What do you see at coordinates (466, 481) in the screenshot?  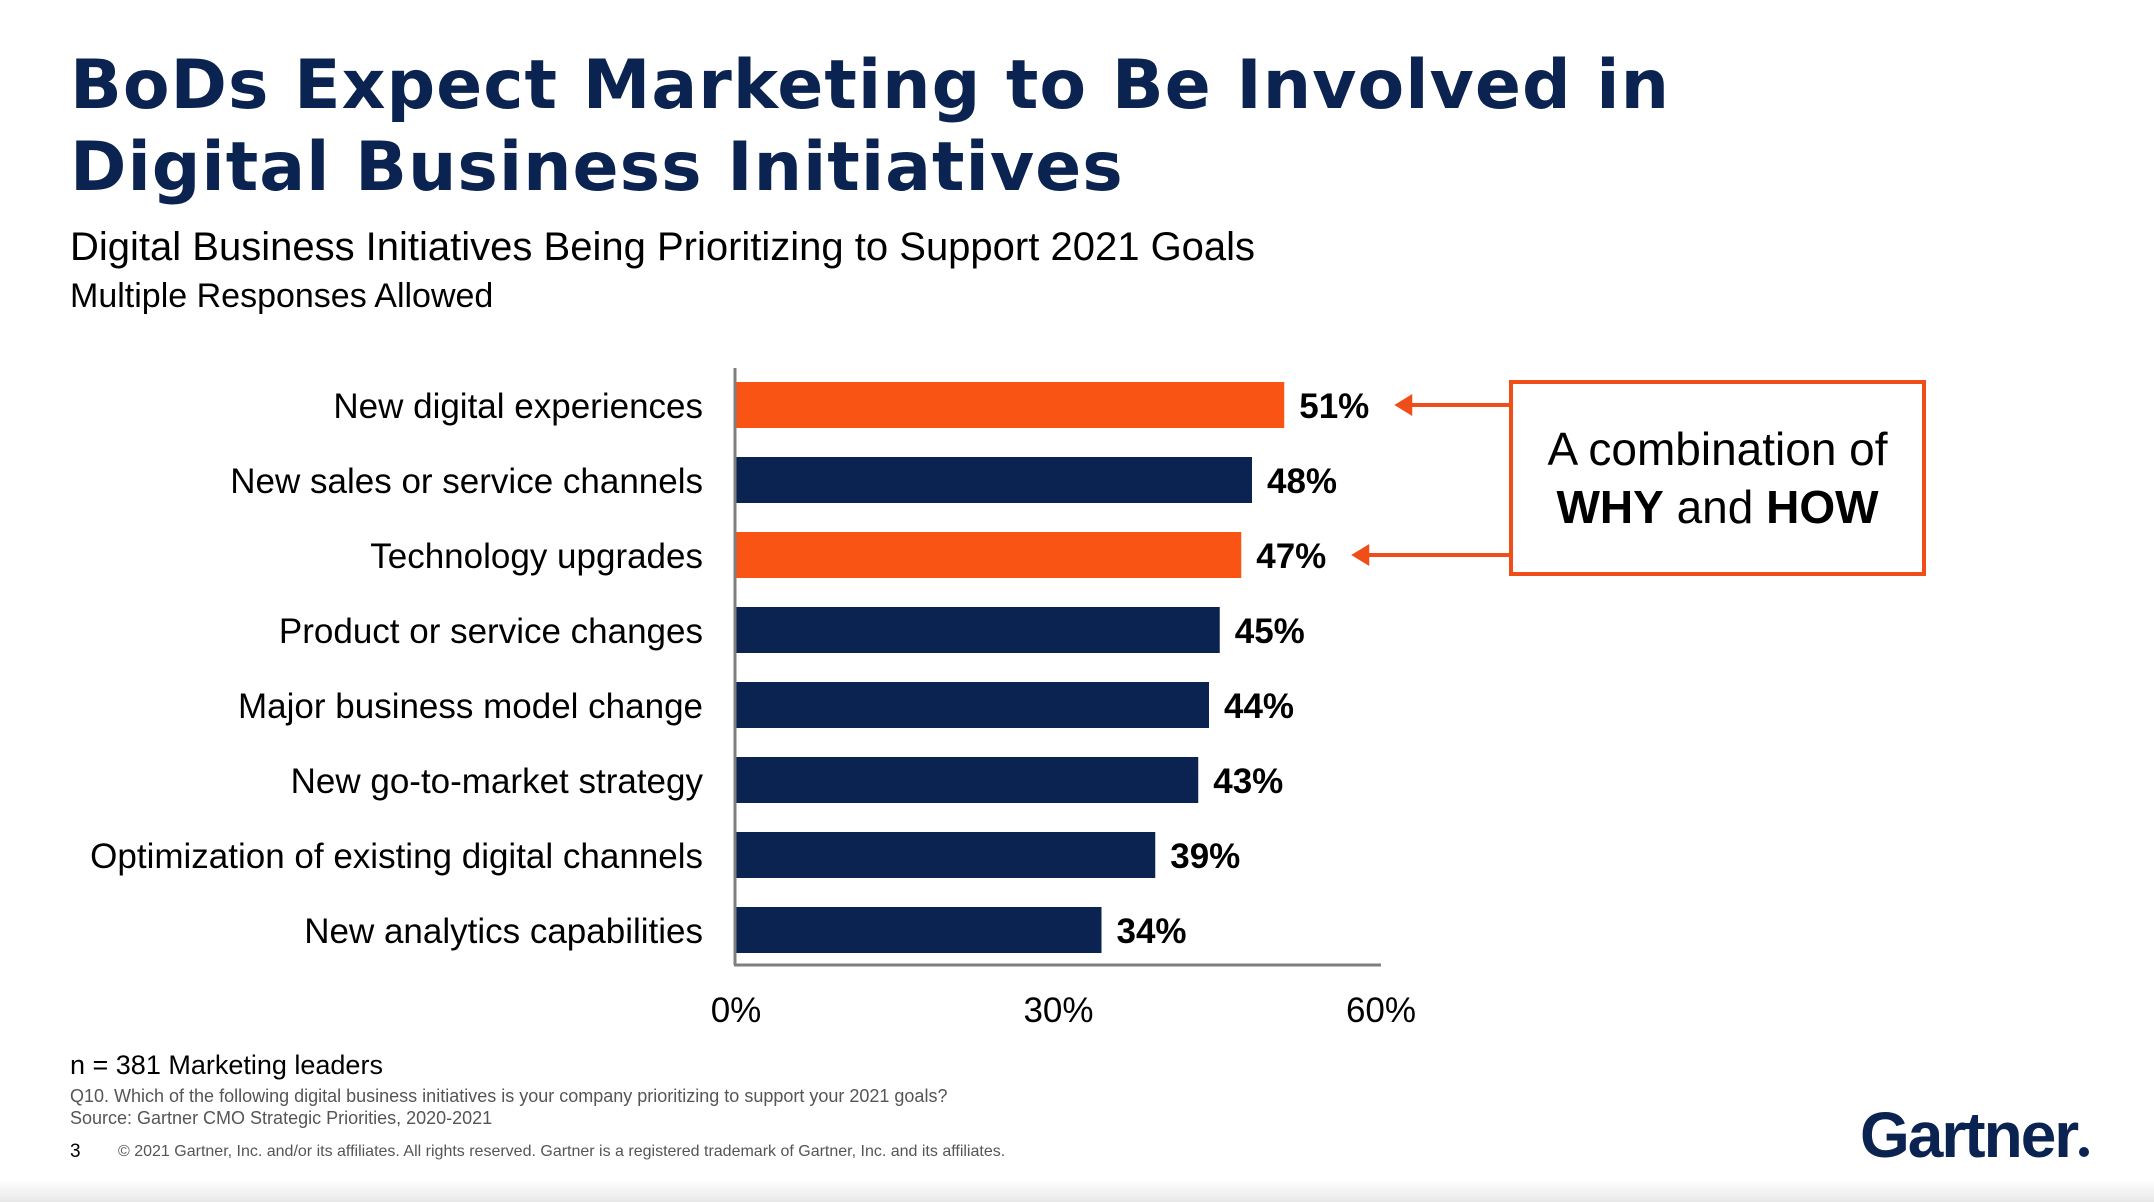 I see `category-label: New sales or service channels` at bounding box center [466, 481].